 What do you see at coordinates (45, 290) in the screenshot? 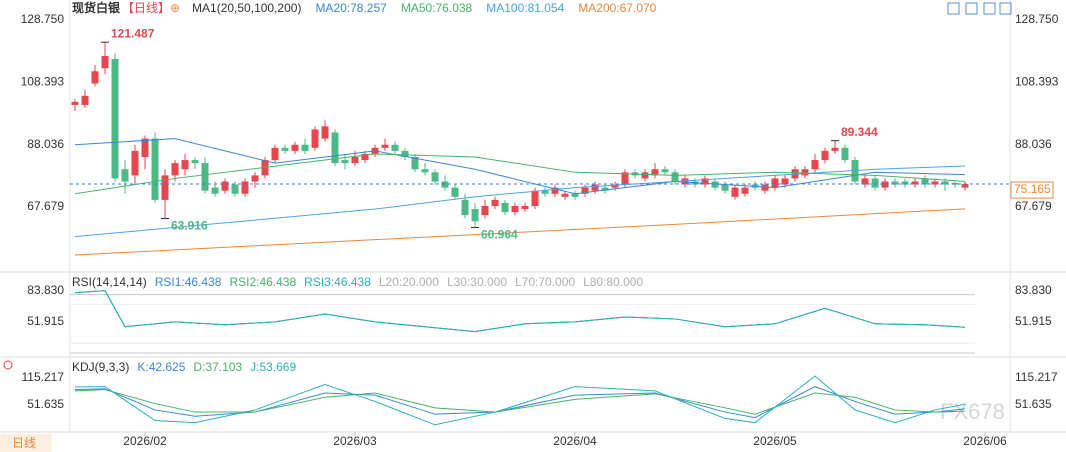
I see `y-tick-label: 83.830` at bounding box center [45, 290].